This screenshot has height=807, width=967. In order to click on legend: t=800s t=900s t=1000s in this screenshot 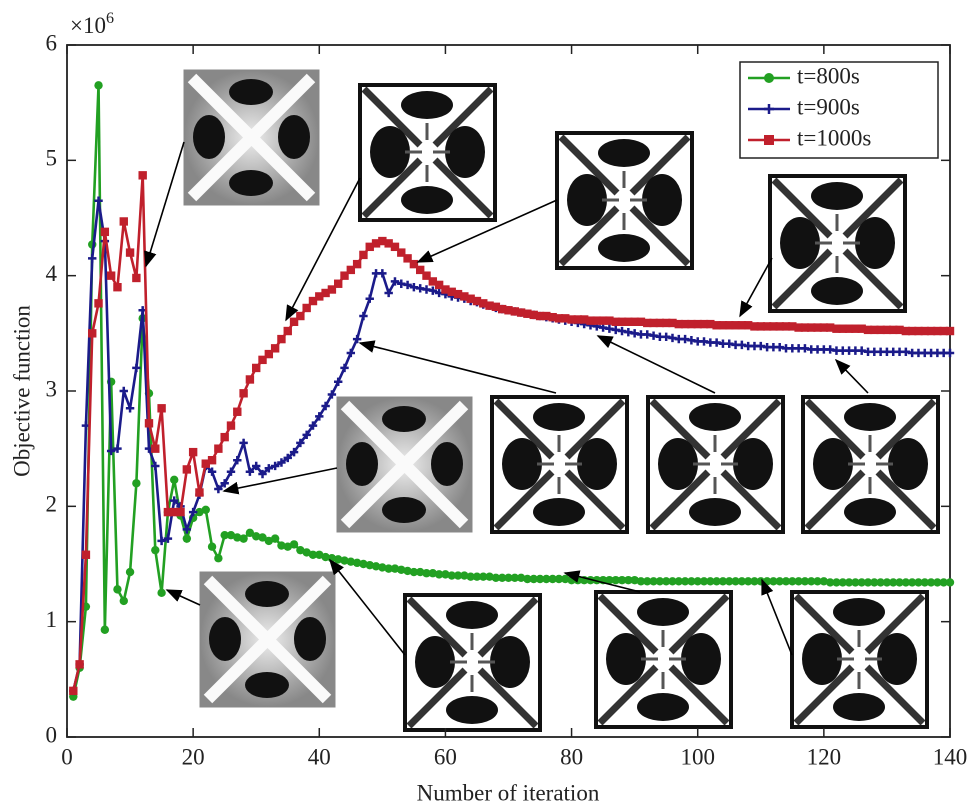, I will do `click(809, 106)`.